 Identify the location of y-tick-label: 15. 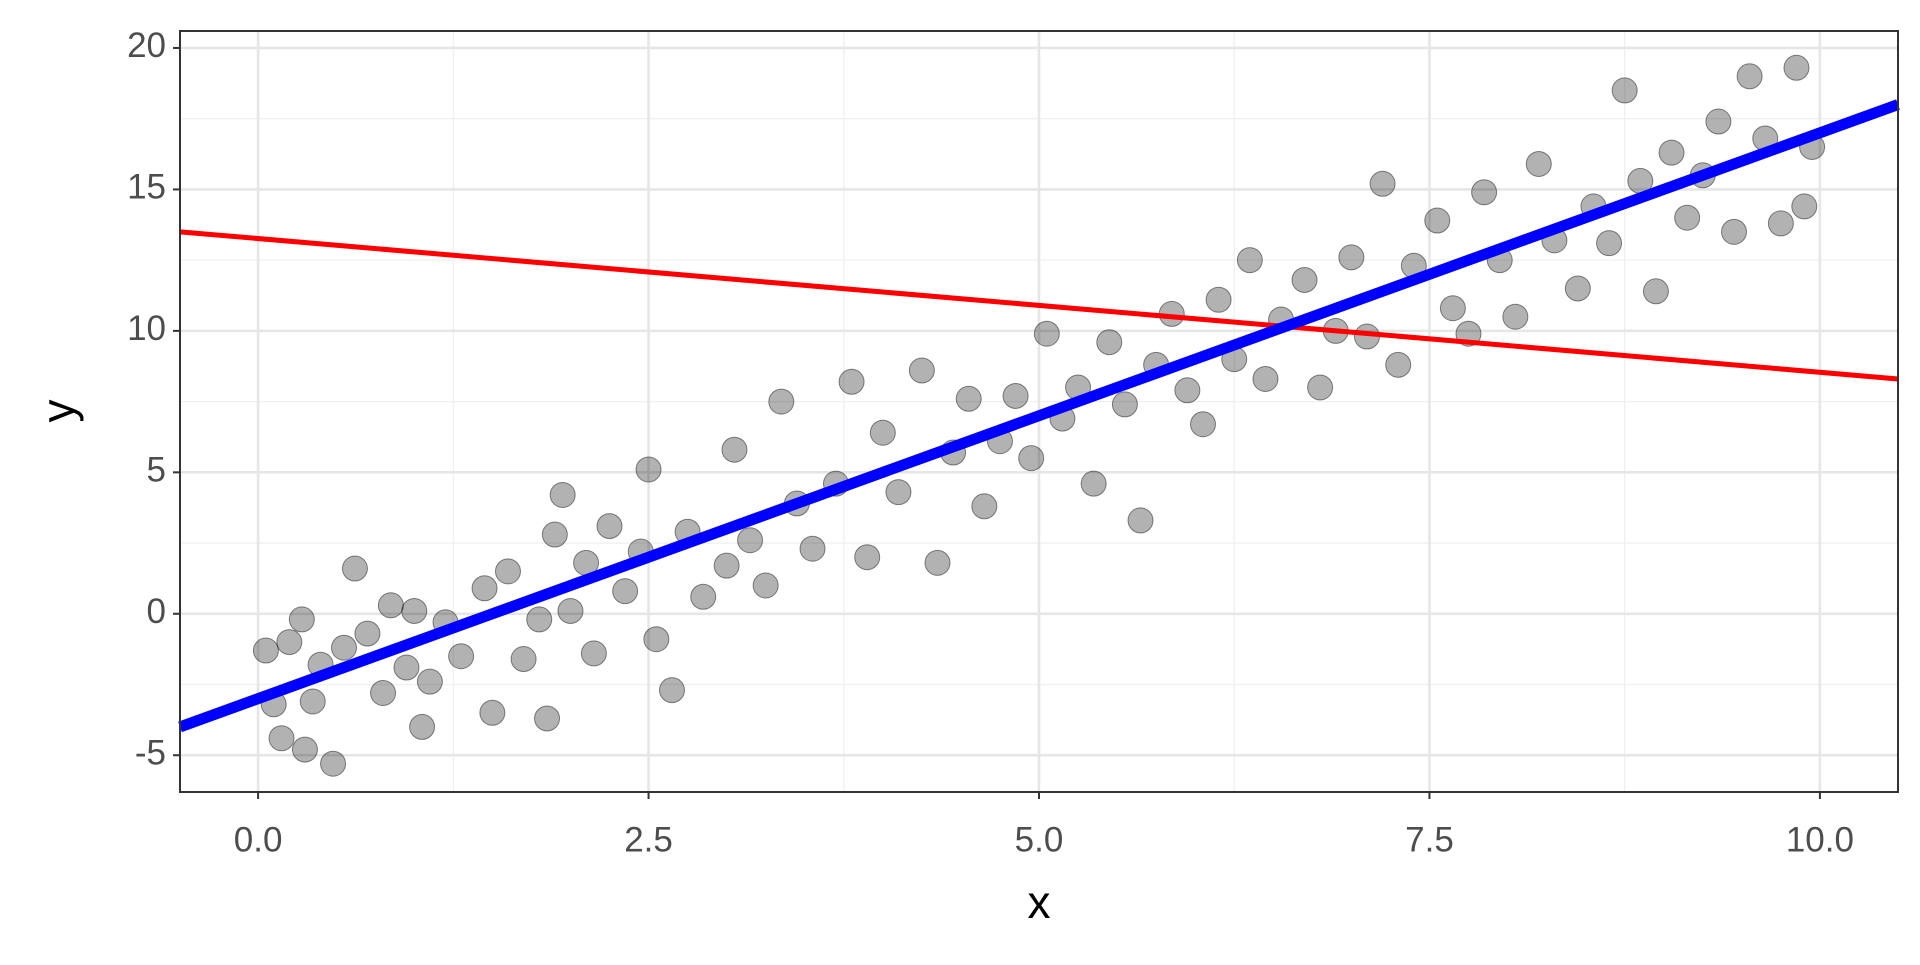
(146, 187).